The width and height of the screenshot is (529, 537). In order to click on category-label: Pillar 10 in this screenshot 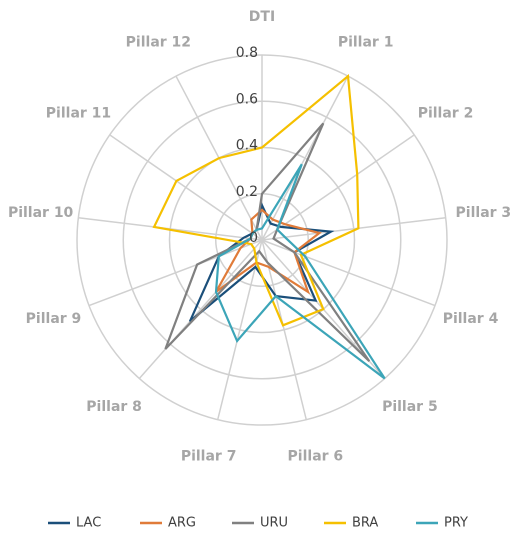, I will do `click(41, 213)`.